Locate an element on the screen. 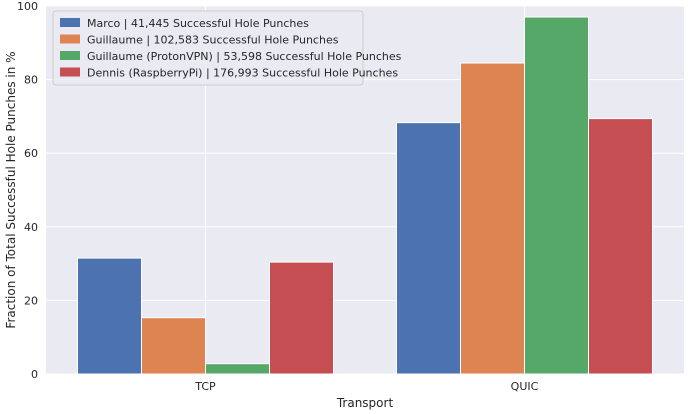 The image size is (690, 414). y-tick-label: 40 is located at coordinates (31, 227).